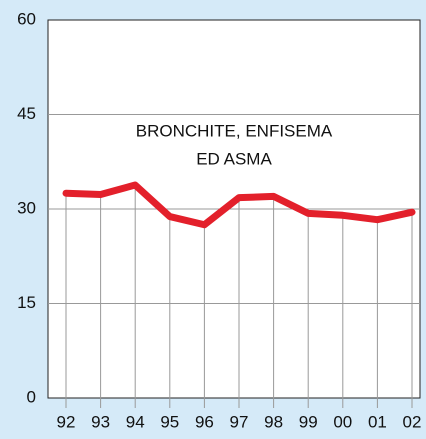 Image resolution: width=426 pixels, height=439 pixels. Describe the element at coordinates (26, 18) in the screenshot. I see `y-tick-label: 60` at that location.